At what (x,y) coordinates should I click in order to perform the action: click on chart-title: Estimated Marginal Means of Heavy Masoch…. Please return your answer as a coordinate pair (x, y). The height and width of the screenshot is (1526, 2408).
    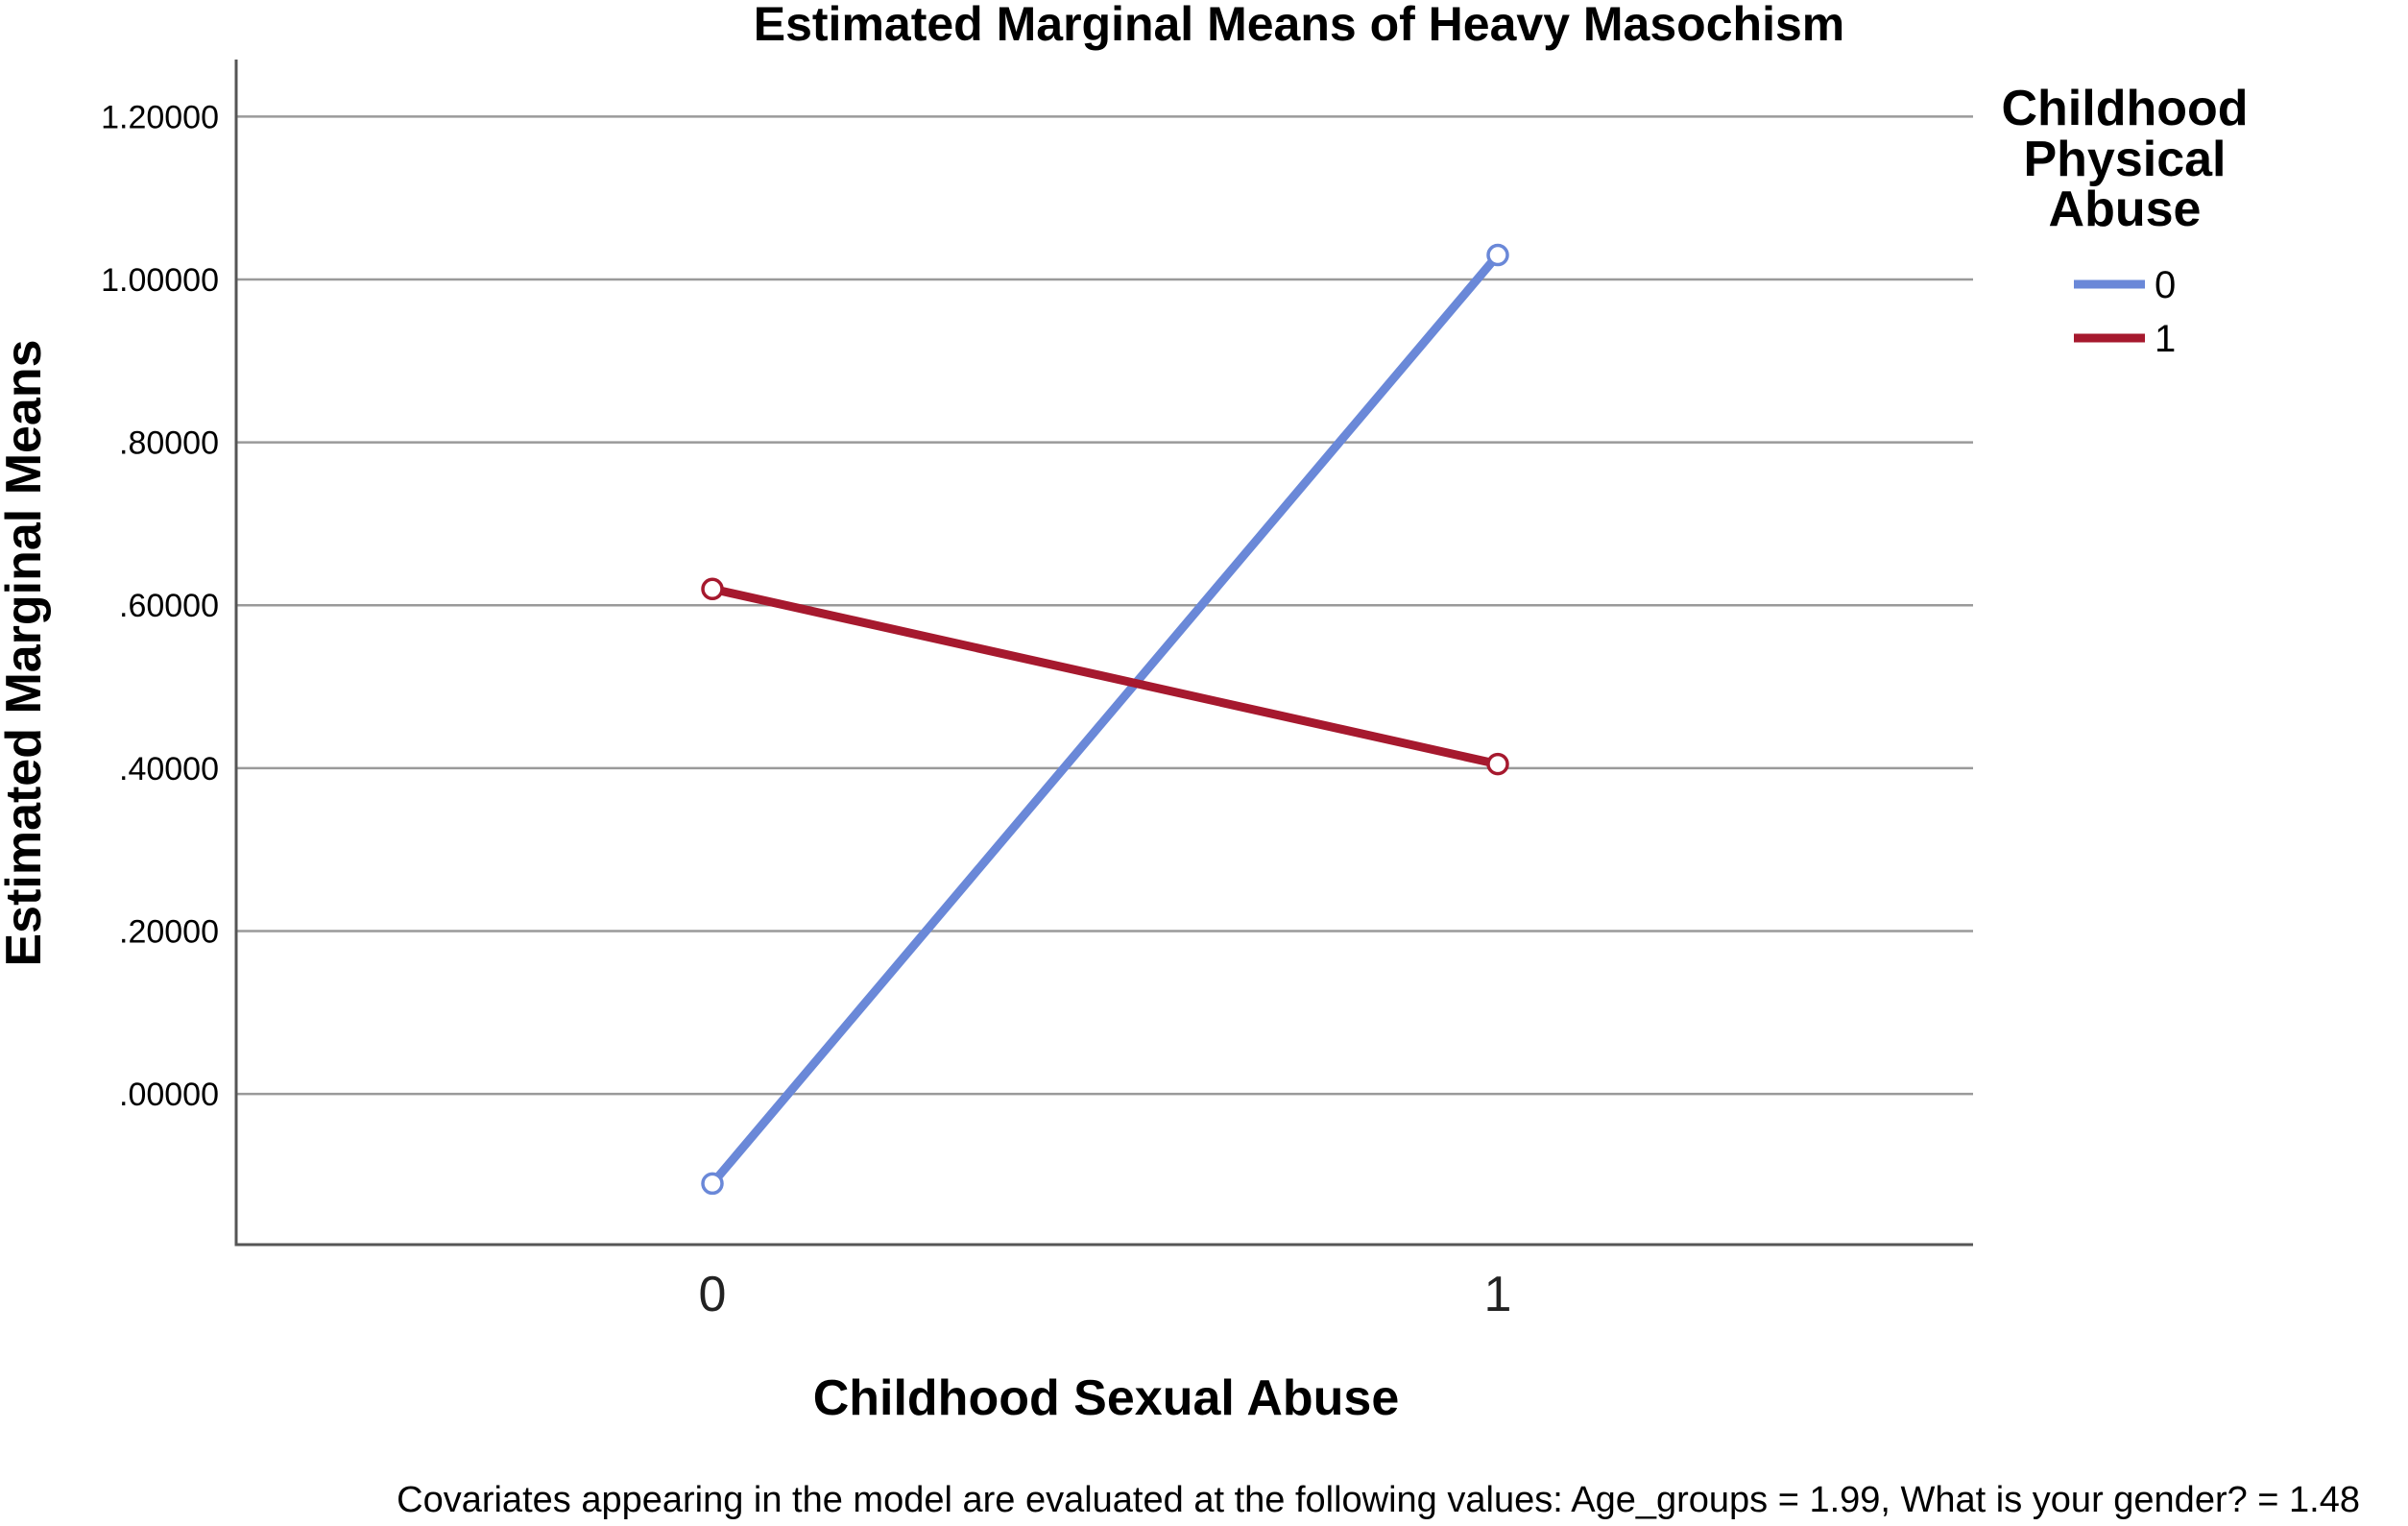
    Looking at the image, I should click on (1299, 26).